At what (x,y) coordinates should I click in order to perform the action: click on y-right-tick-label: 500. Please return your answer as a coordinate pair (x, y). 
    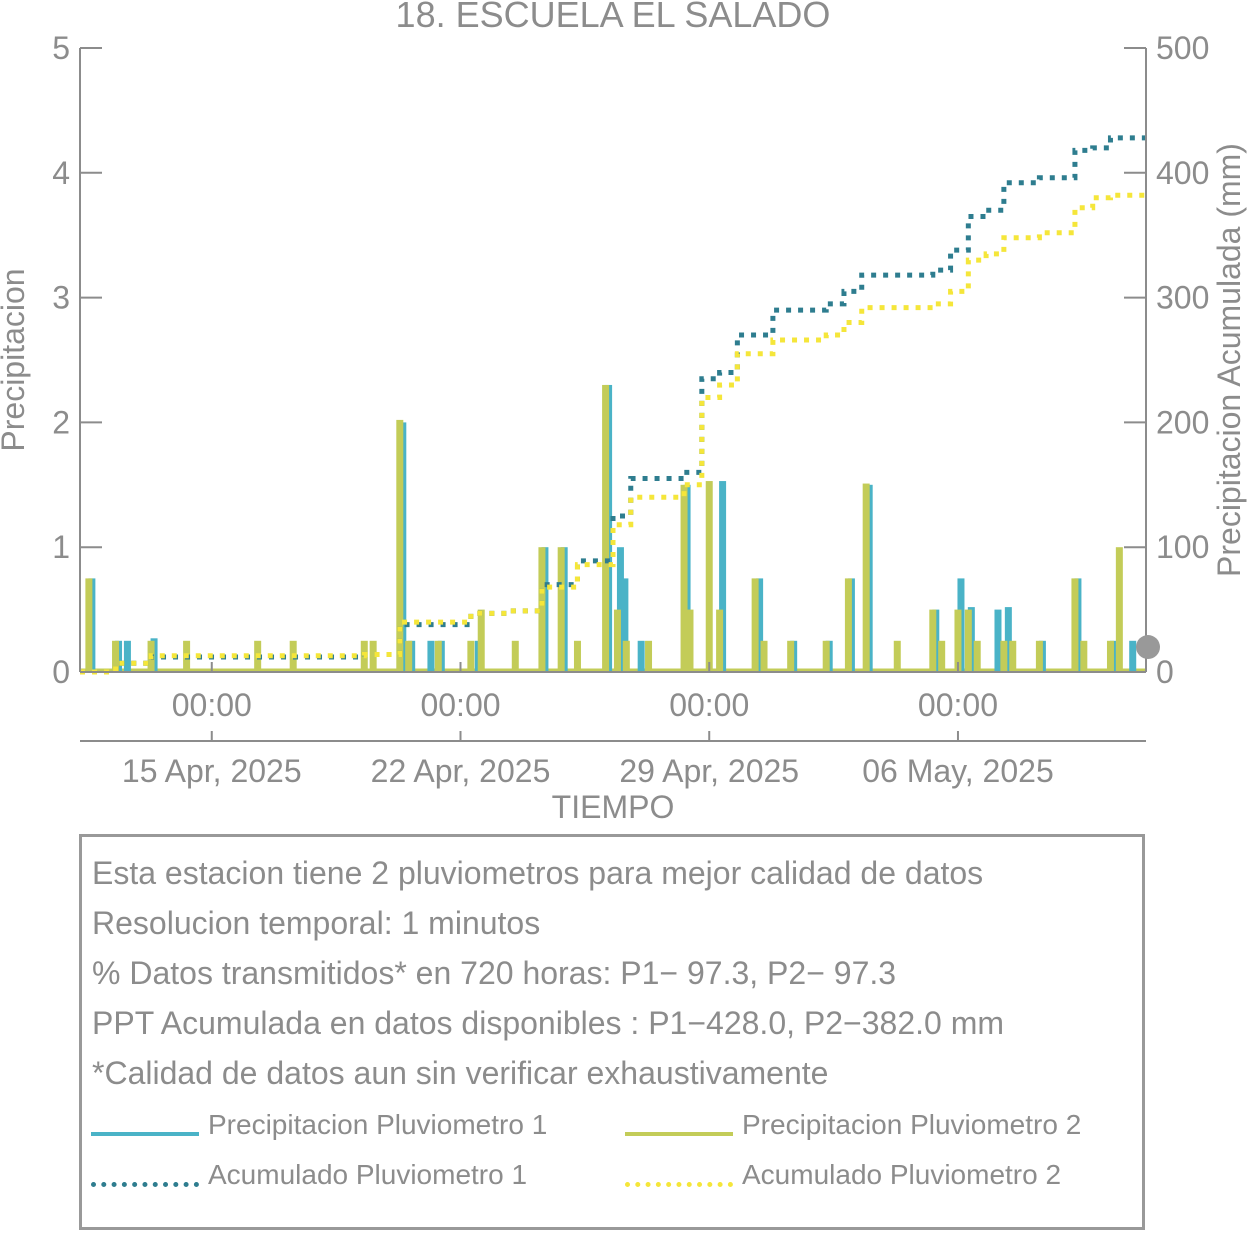
    Looking at the image, I should click on (1182, 48).